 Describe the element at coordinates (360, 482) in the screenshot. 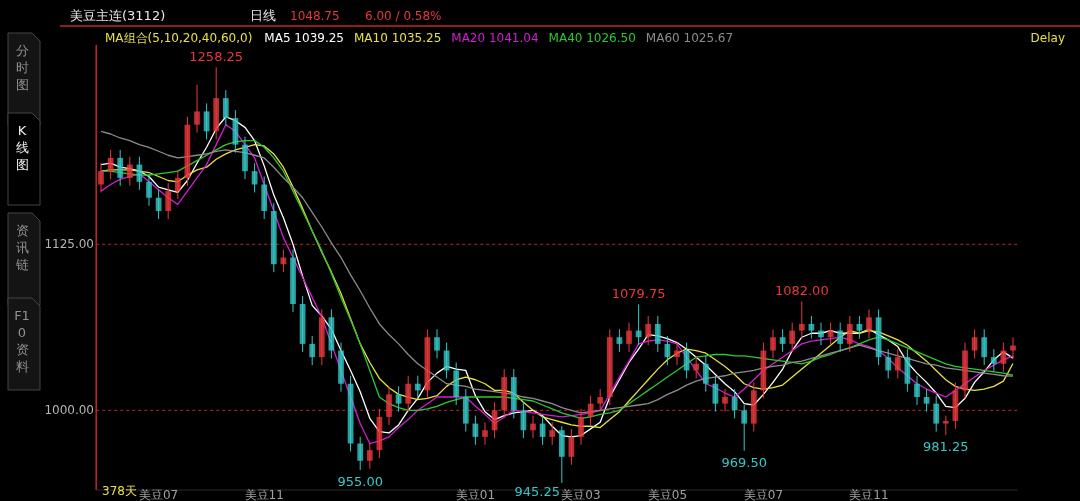

I see `data-label: 955.00` at that location.